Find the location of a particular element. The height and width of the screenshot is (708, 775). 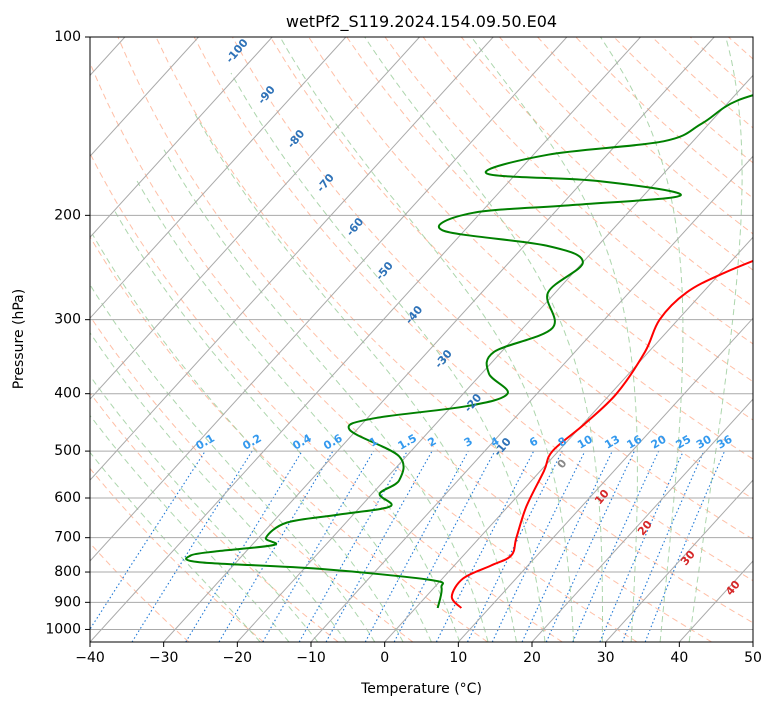

x-tick-label: −40 is located at coordinates (90, 658).